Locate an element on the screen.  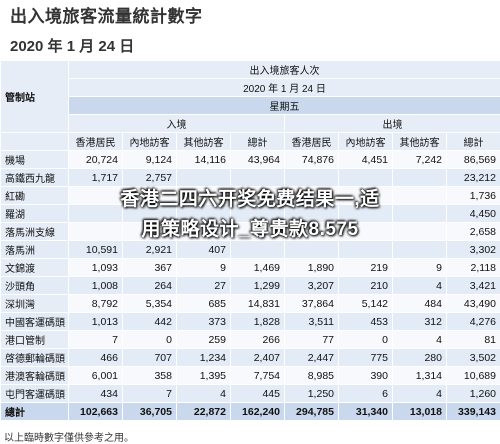
table-cell: 2,447 is located at coordinates (312, 358).